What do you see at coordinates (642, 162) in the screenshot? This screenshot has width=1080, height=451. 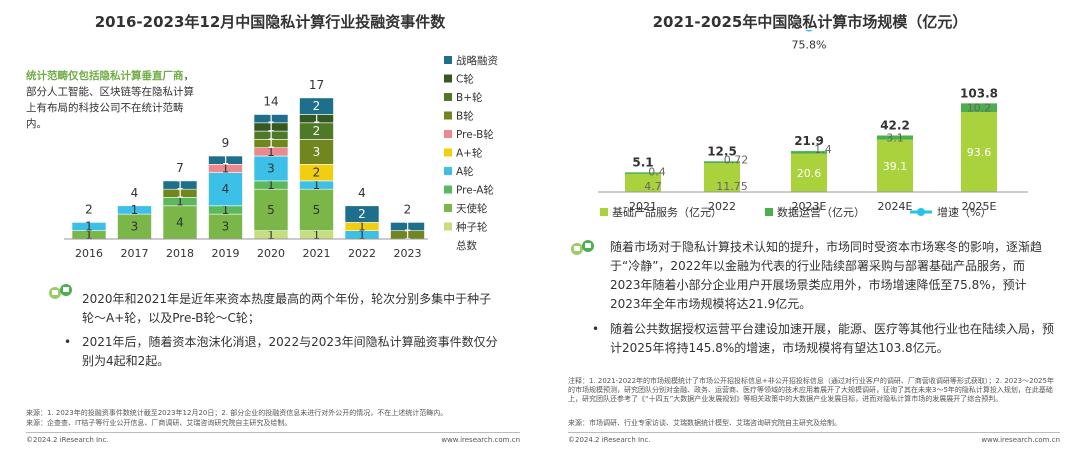 I see `bar-total-label: 5.1` at bounding box center [642, 162].